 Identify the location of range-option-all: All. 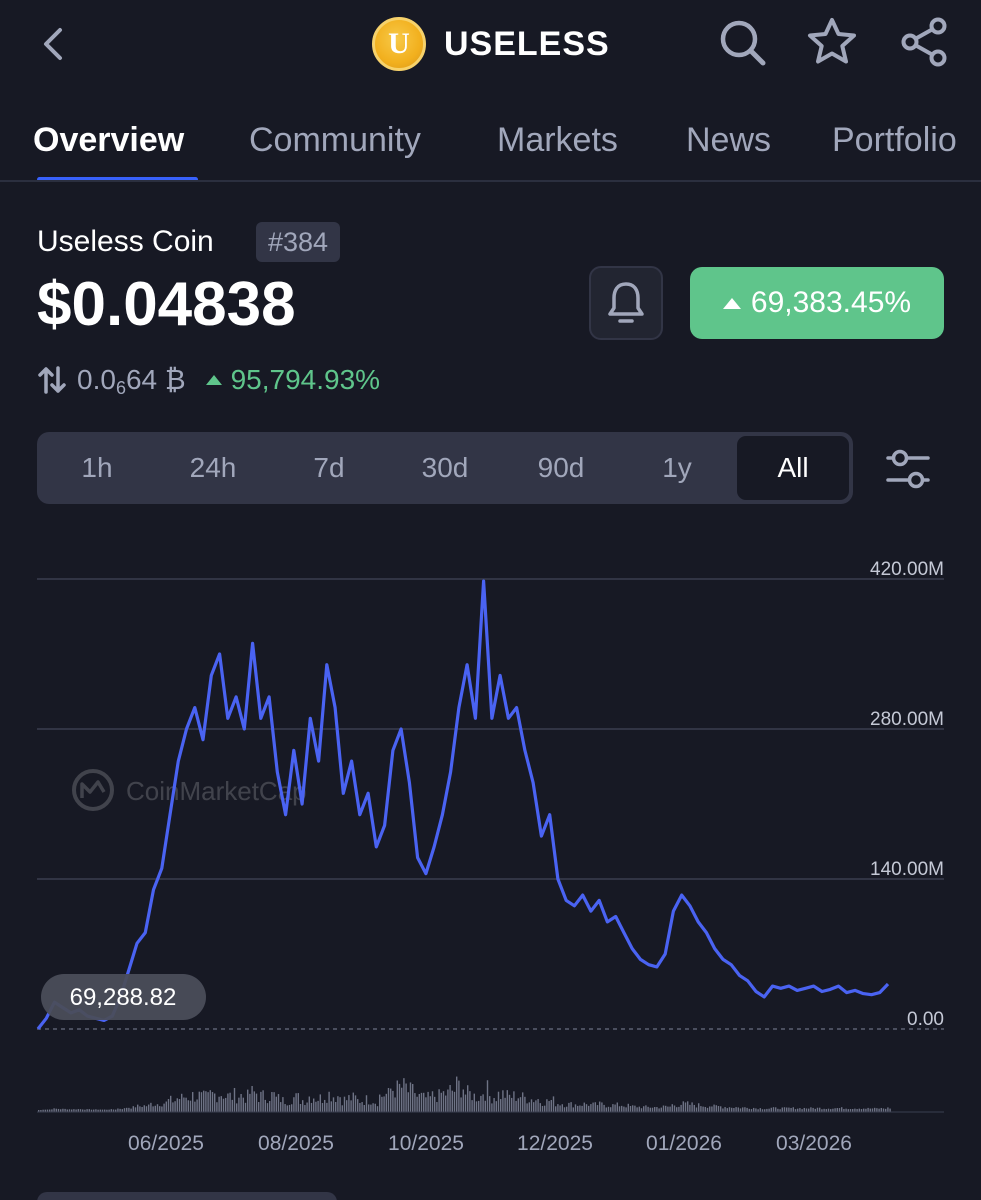
(793, 468).